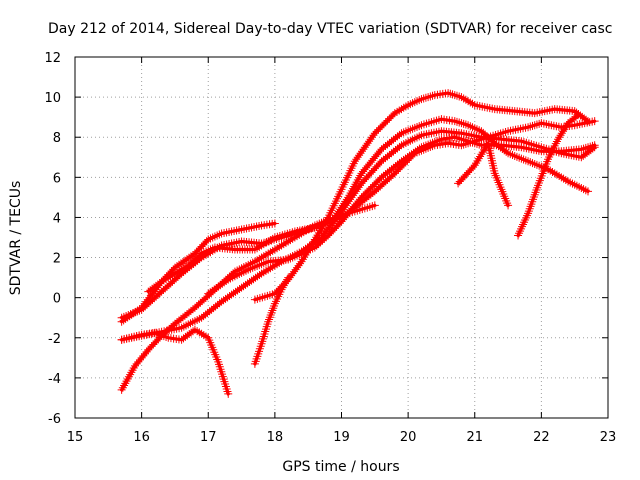 This screenshot has width=640, height=480. Describe the element at coordinates (474, 437) in the screenshot. I see `x-tick-label: 21` at that location.